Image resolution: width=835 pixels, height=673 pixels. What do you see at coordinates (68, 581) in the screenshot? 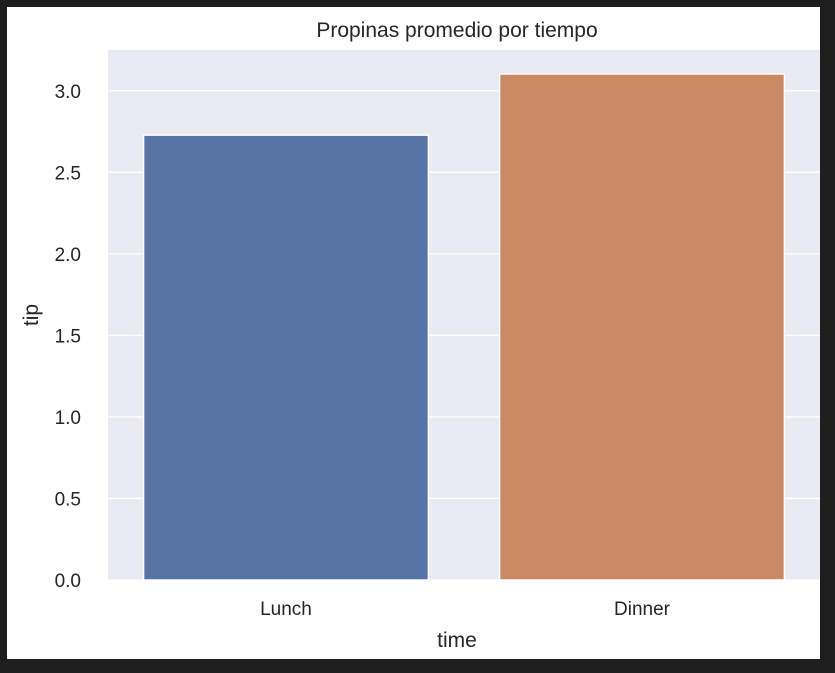
I see `y-tick-label: 0.0` at bounding box center [68, 581].